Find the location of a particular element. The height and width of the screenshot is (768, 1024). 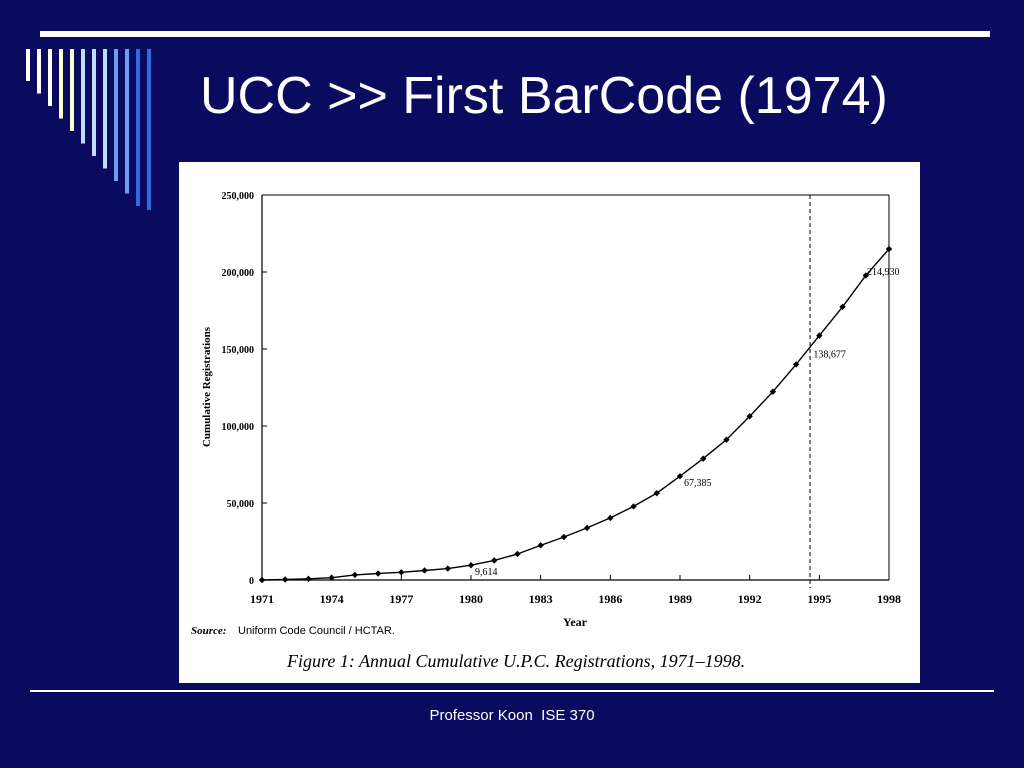

source-label: Source: is located at coordinates (208, 631).